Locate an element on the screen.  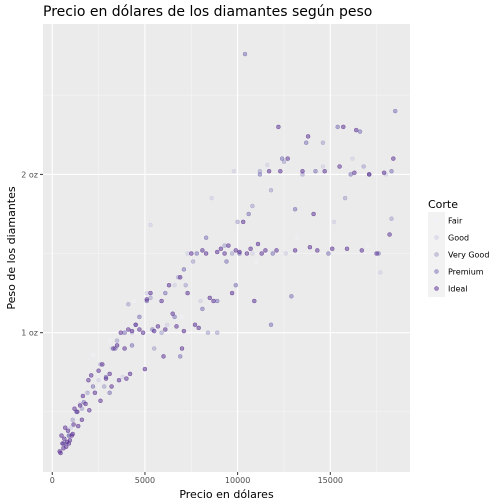
y-tick-label: 1 oz is located at coordinates (29, 333).